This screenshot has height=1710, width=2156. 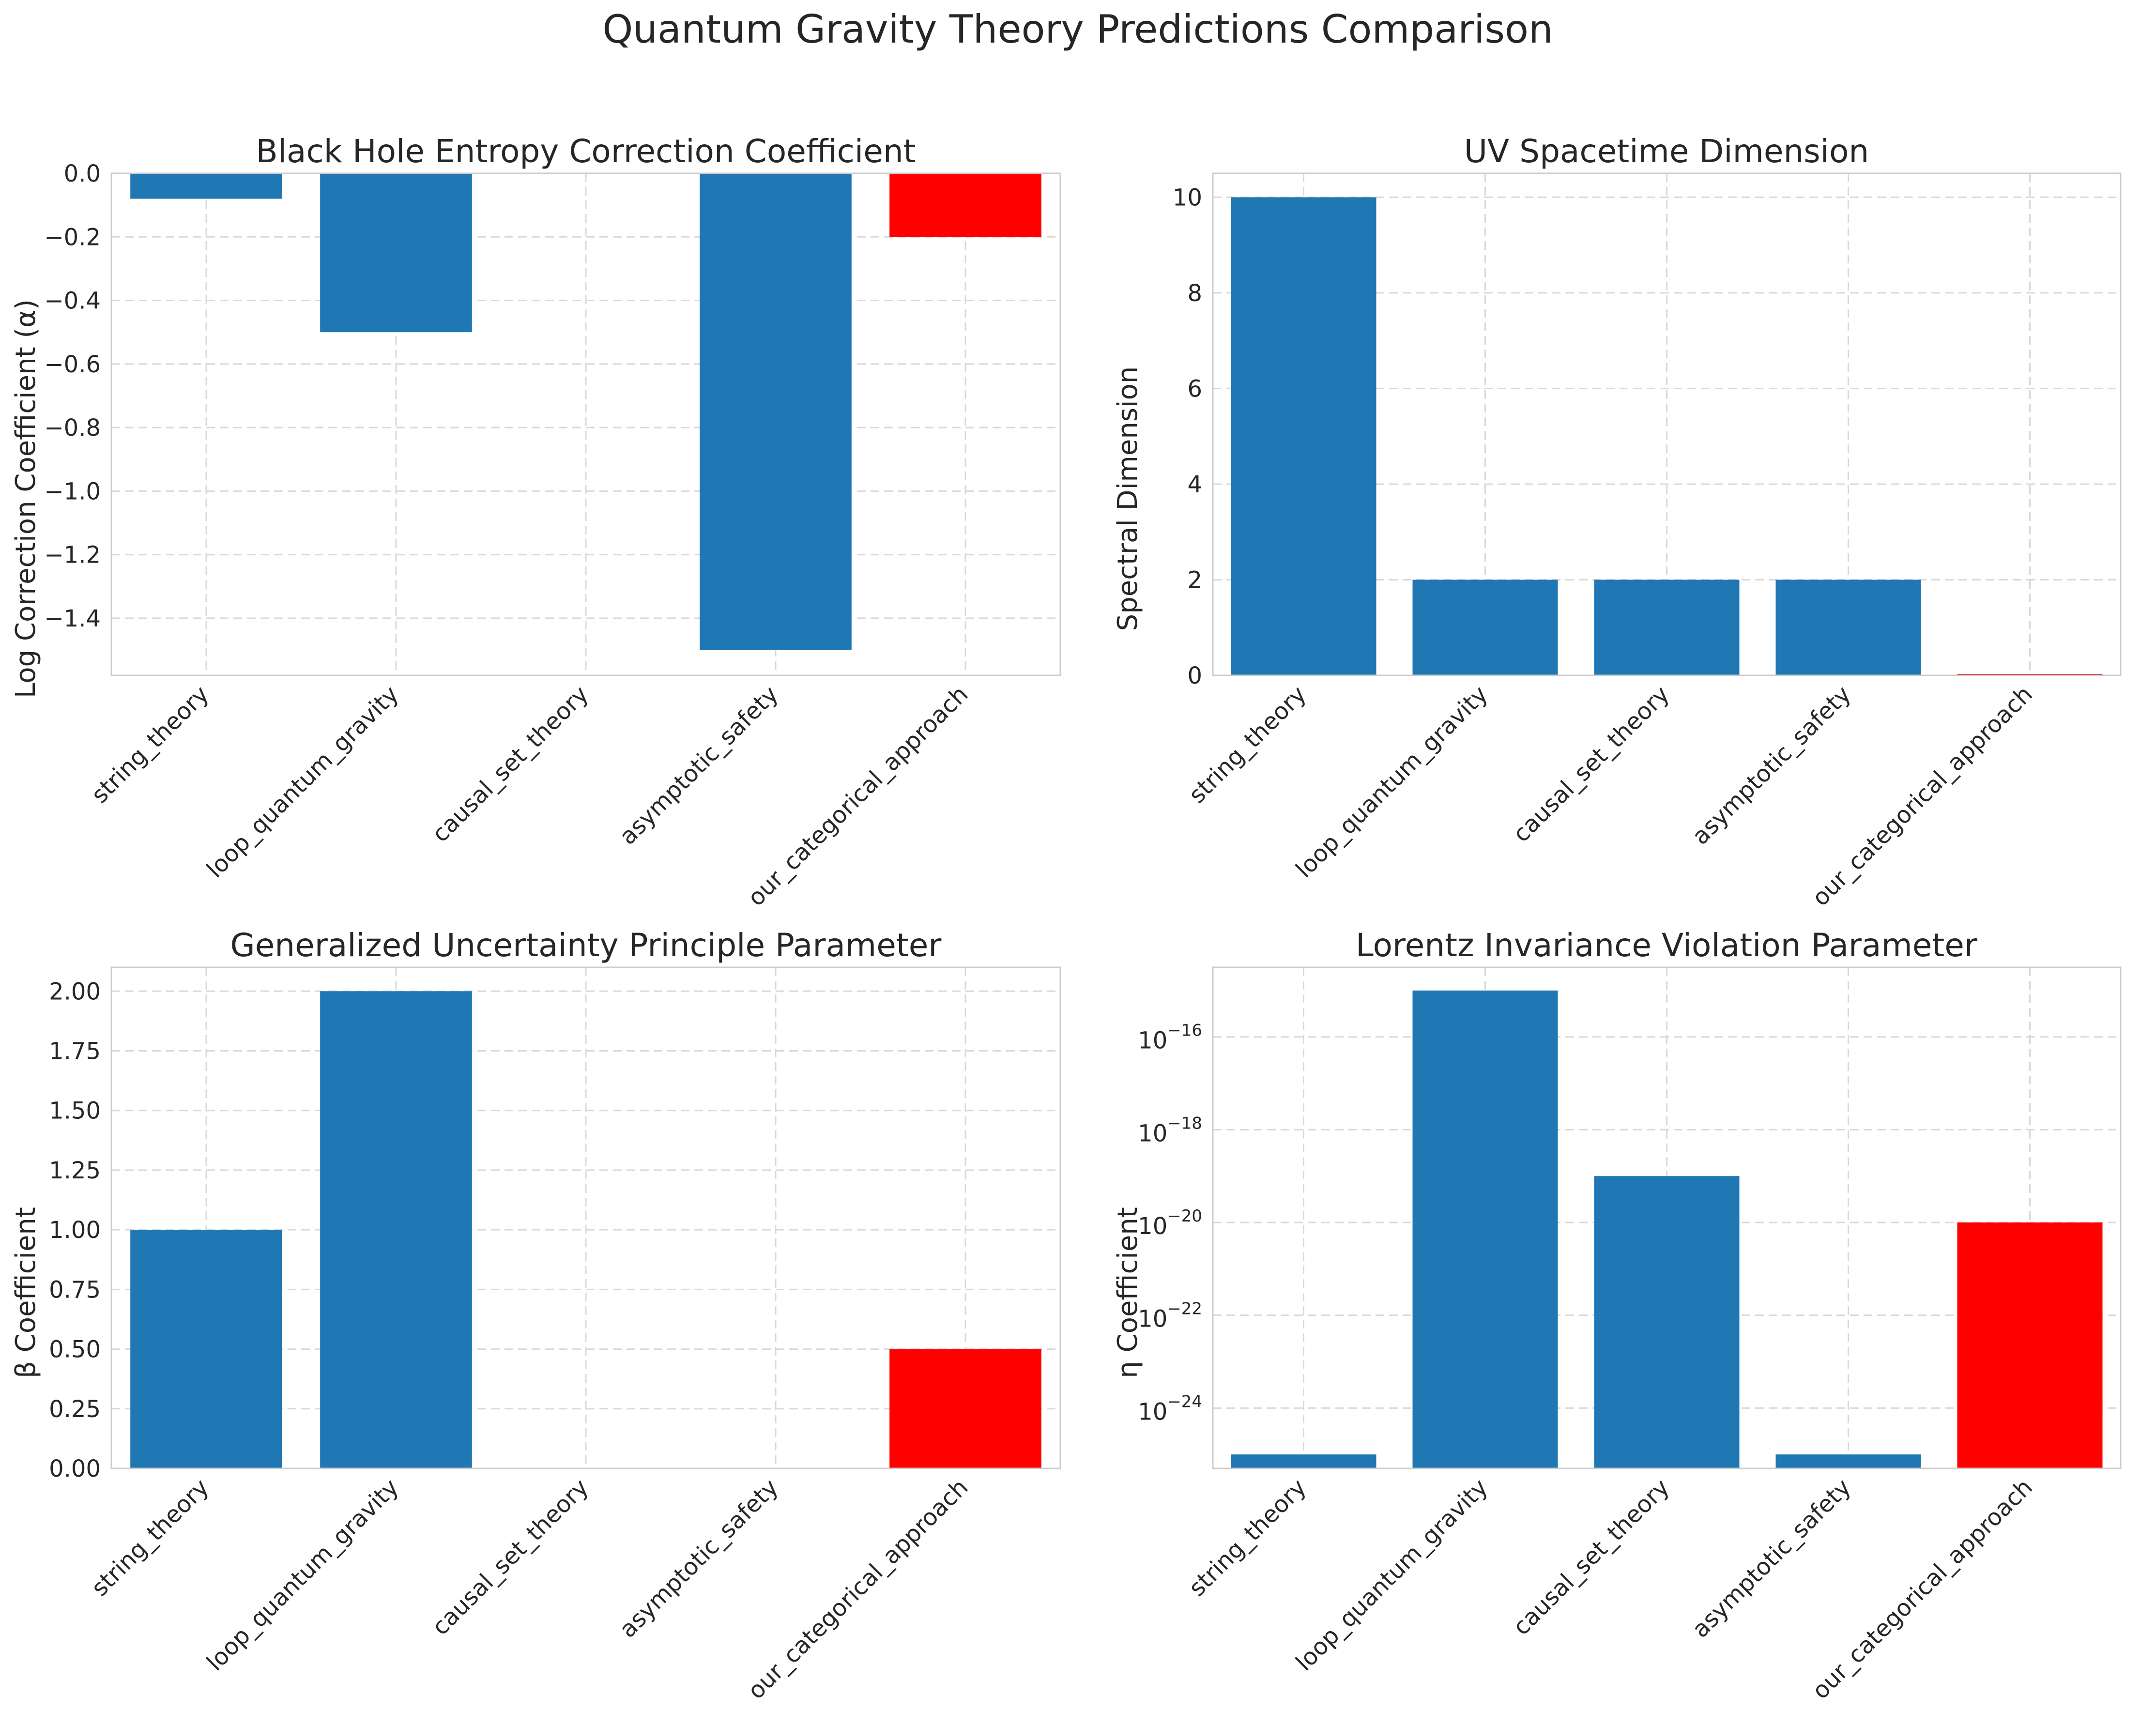 I want to click on y-tick-label: 10−22, so click(x=1170, y=1316).